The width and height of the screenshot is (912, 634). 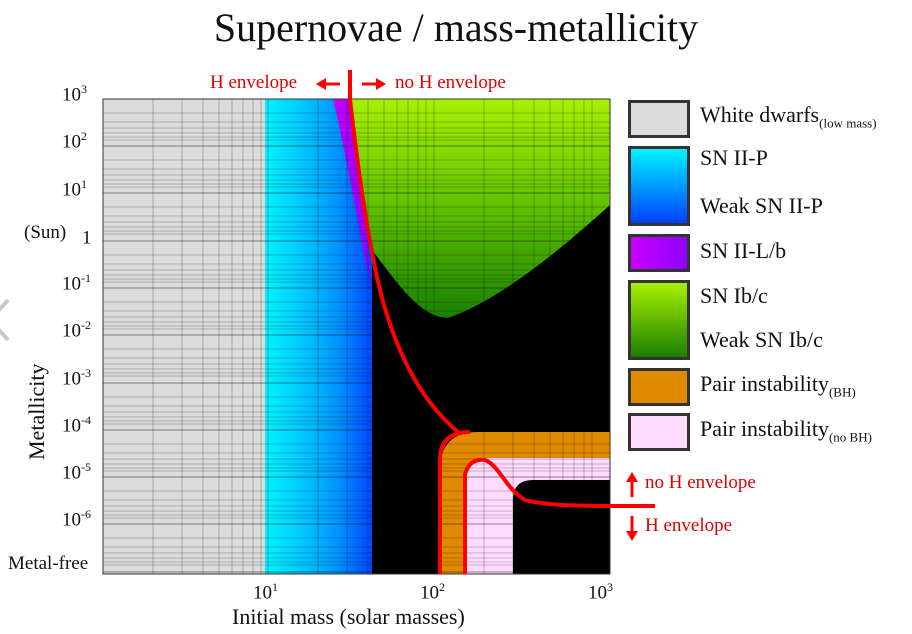 I want to click on y-metal-free-label: Metal-free, so click(x=48, y=563).